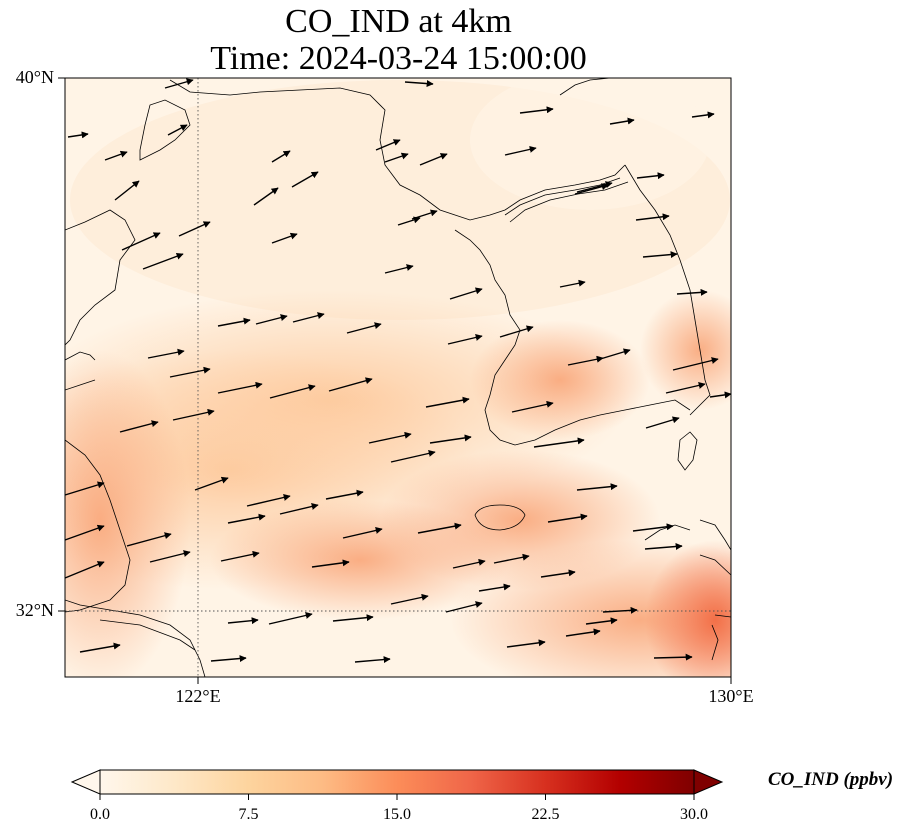  Describe the element at coordinates (545, 814) in the screenshot. I see `colorbar-tick-3: 22.5` at that location.